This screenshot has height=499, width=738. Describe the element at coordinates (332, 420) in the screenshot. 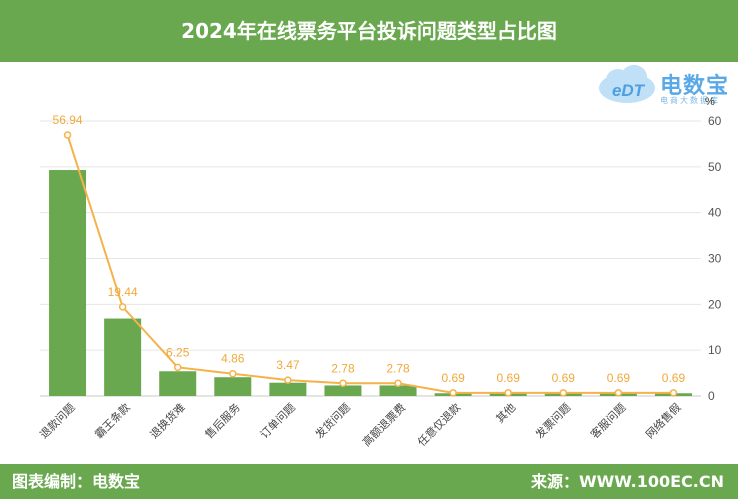

I see `x-category-label: 发货问题` at that location.